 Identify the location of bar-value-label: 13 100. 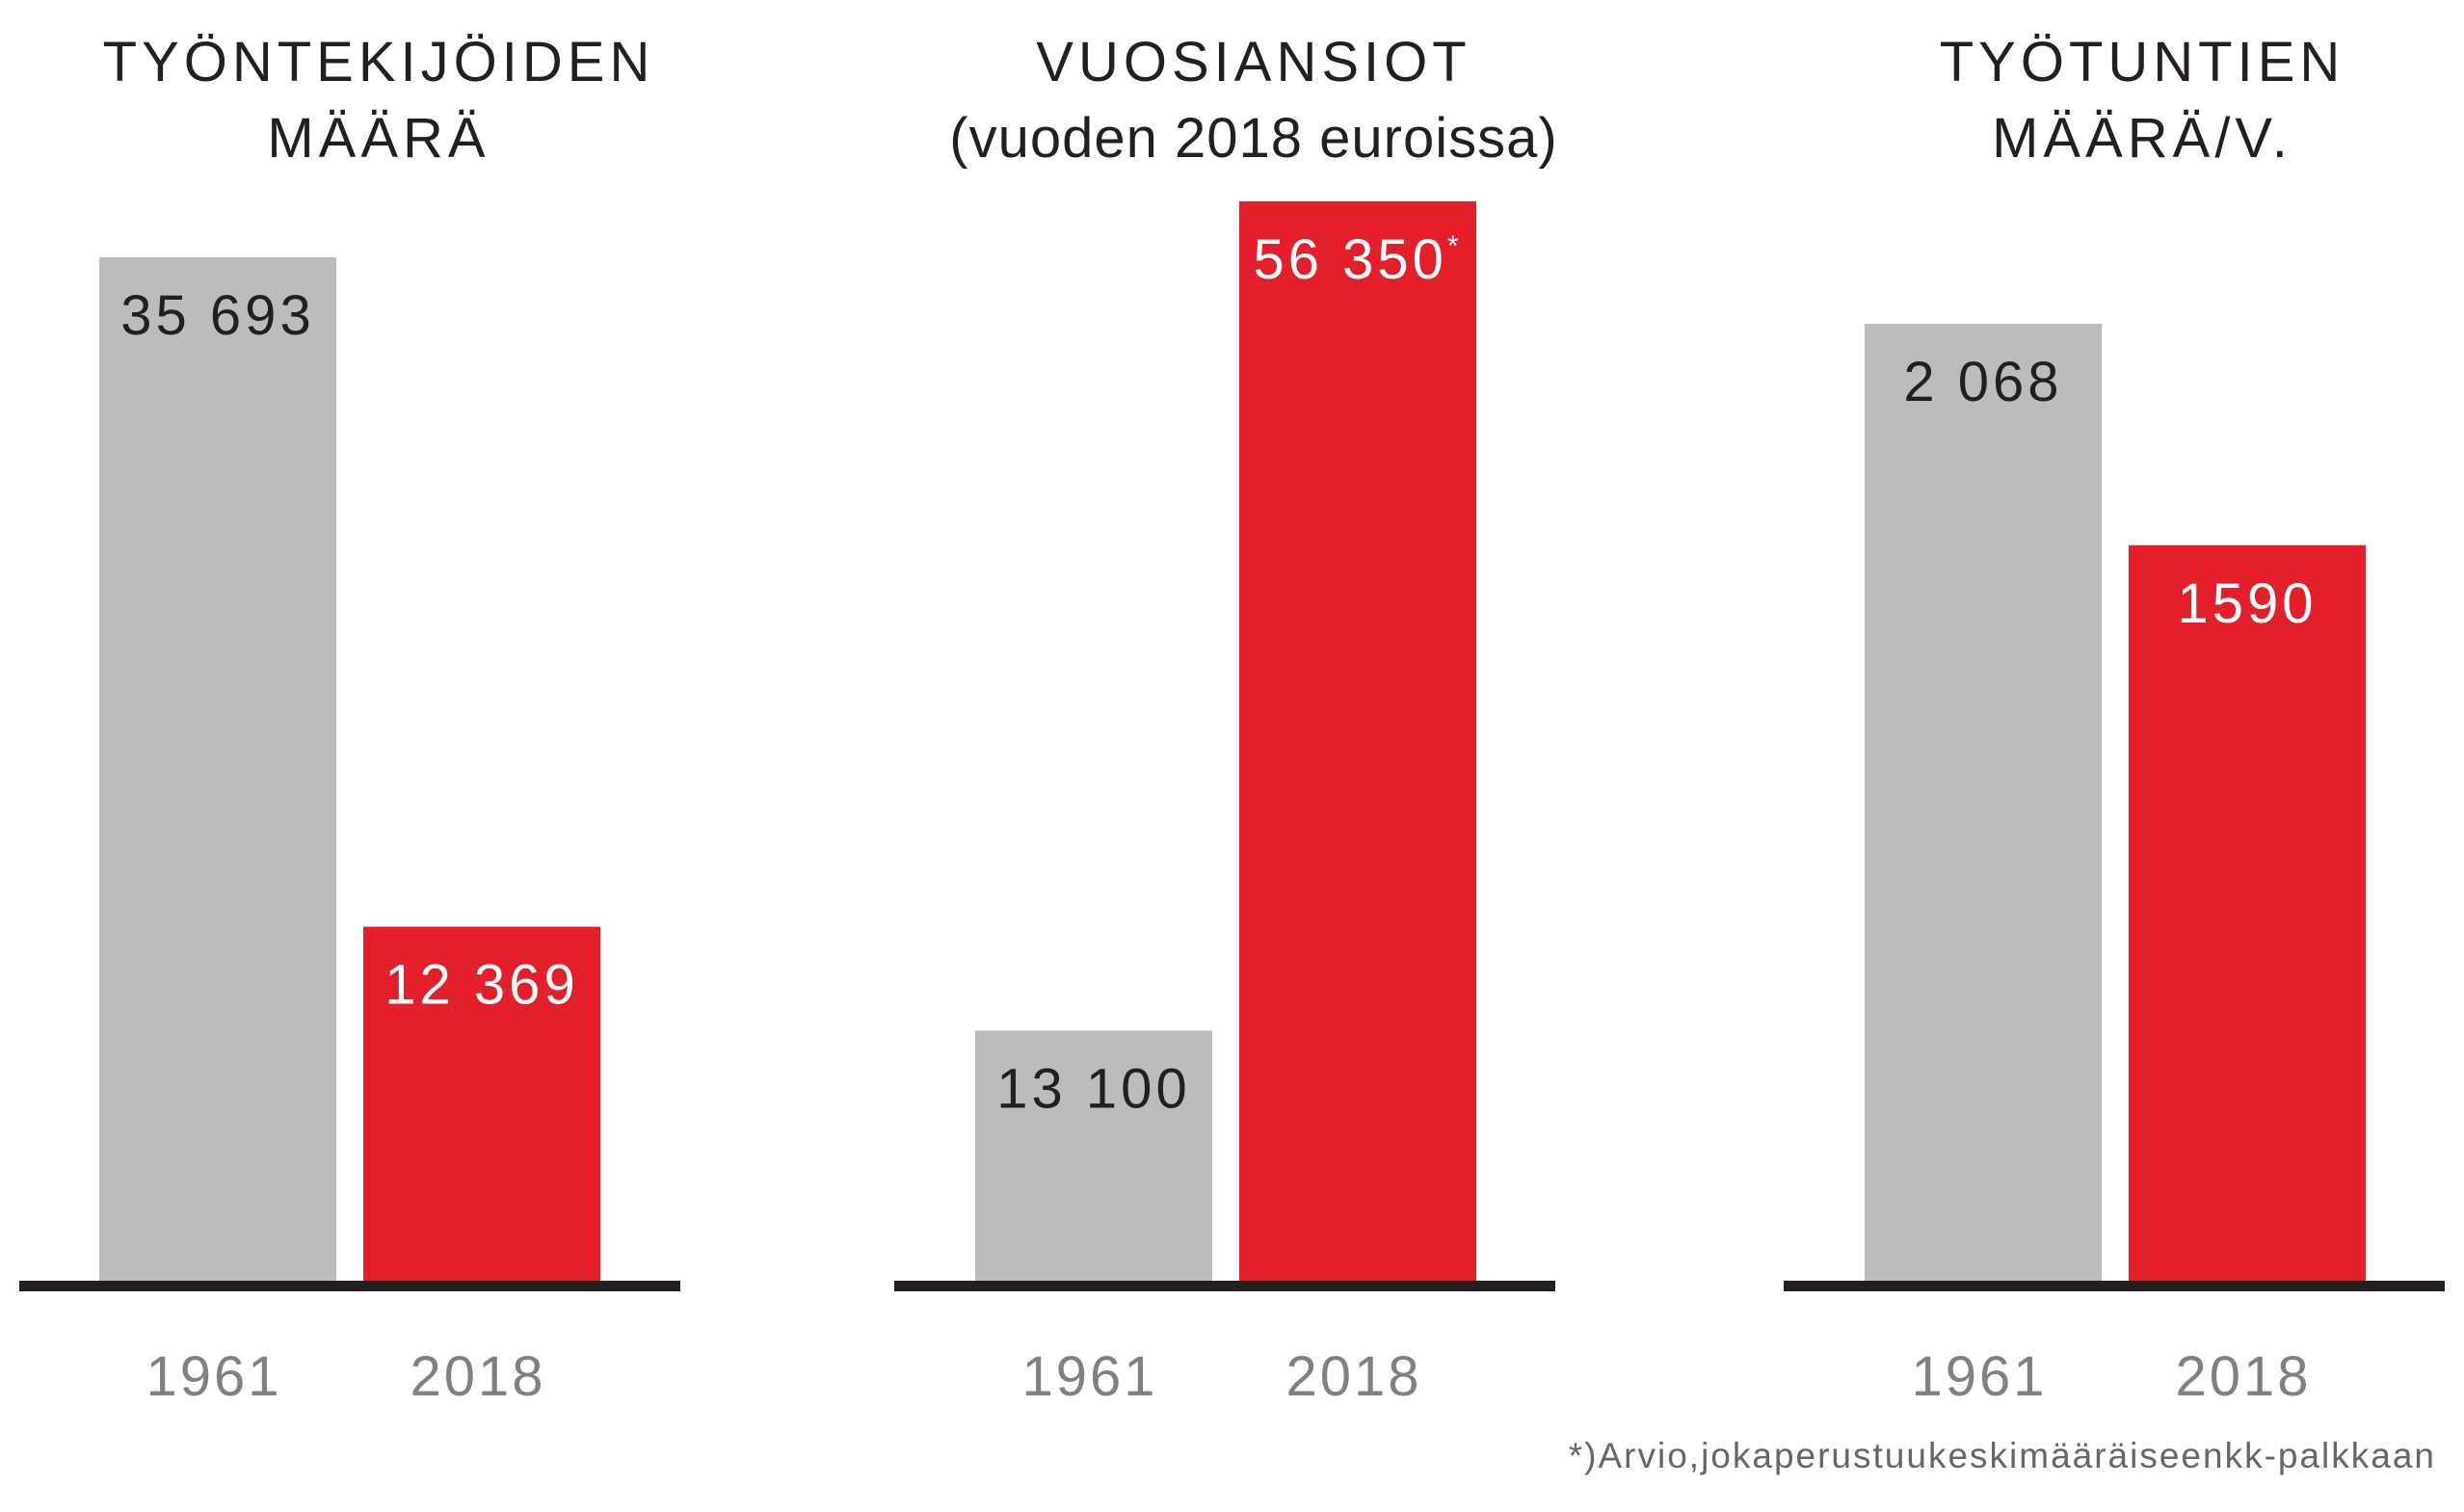
(1093, 1089).